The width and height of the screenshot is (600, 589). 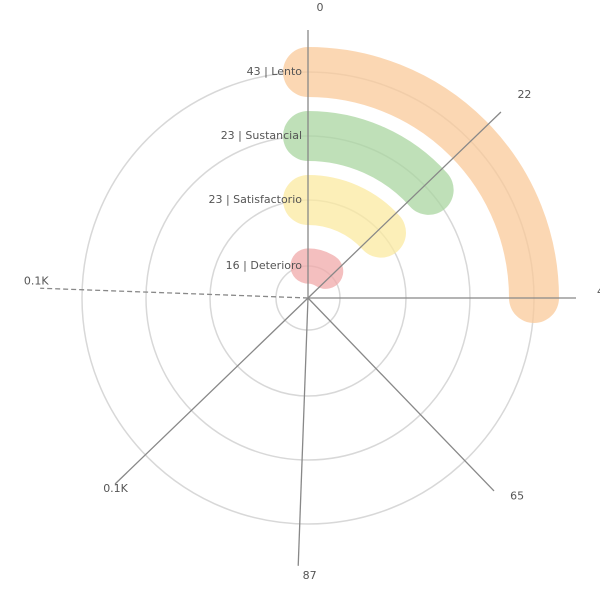 I want to click on bar-label: 16 | Deterioro, so click(x=264, y=265).